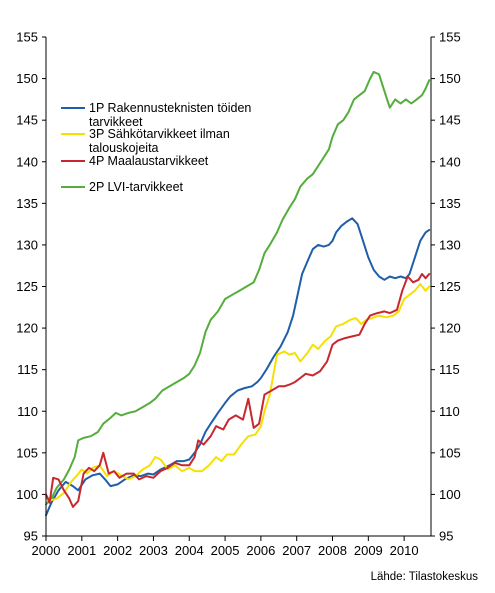 This screenshot has height=593, width=495. Describe the element at coordinates (189, 550) in the screenshot. I see `x-tick-label: 2004` at that location.